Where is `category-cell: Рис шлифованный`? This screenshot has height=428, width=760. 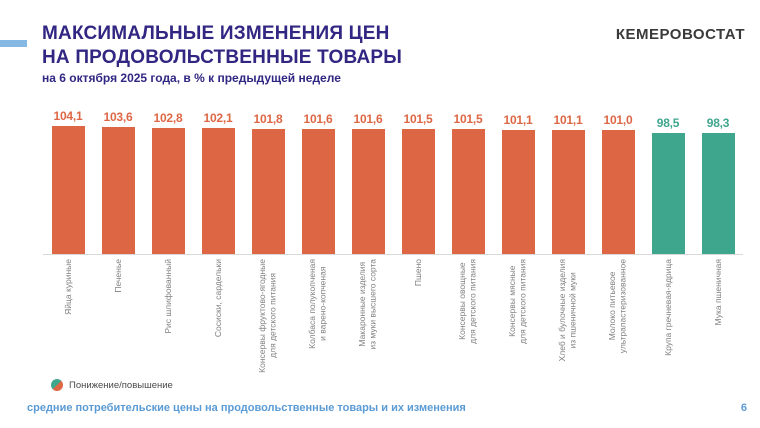 category-cell: Рис шлифованный is located at coordinates (168, 325).